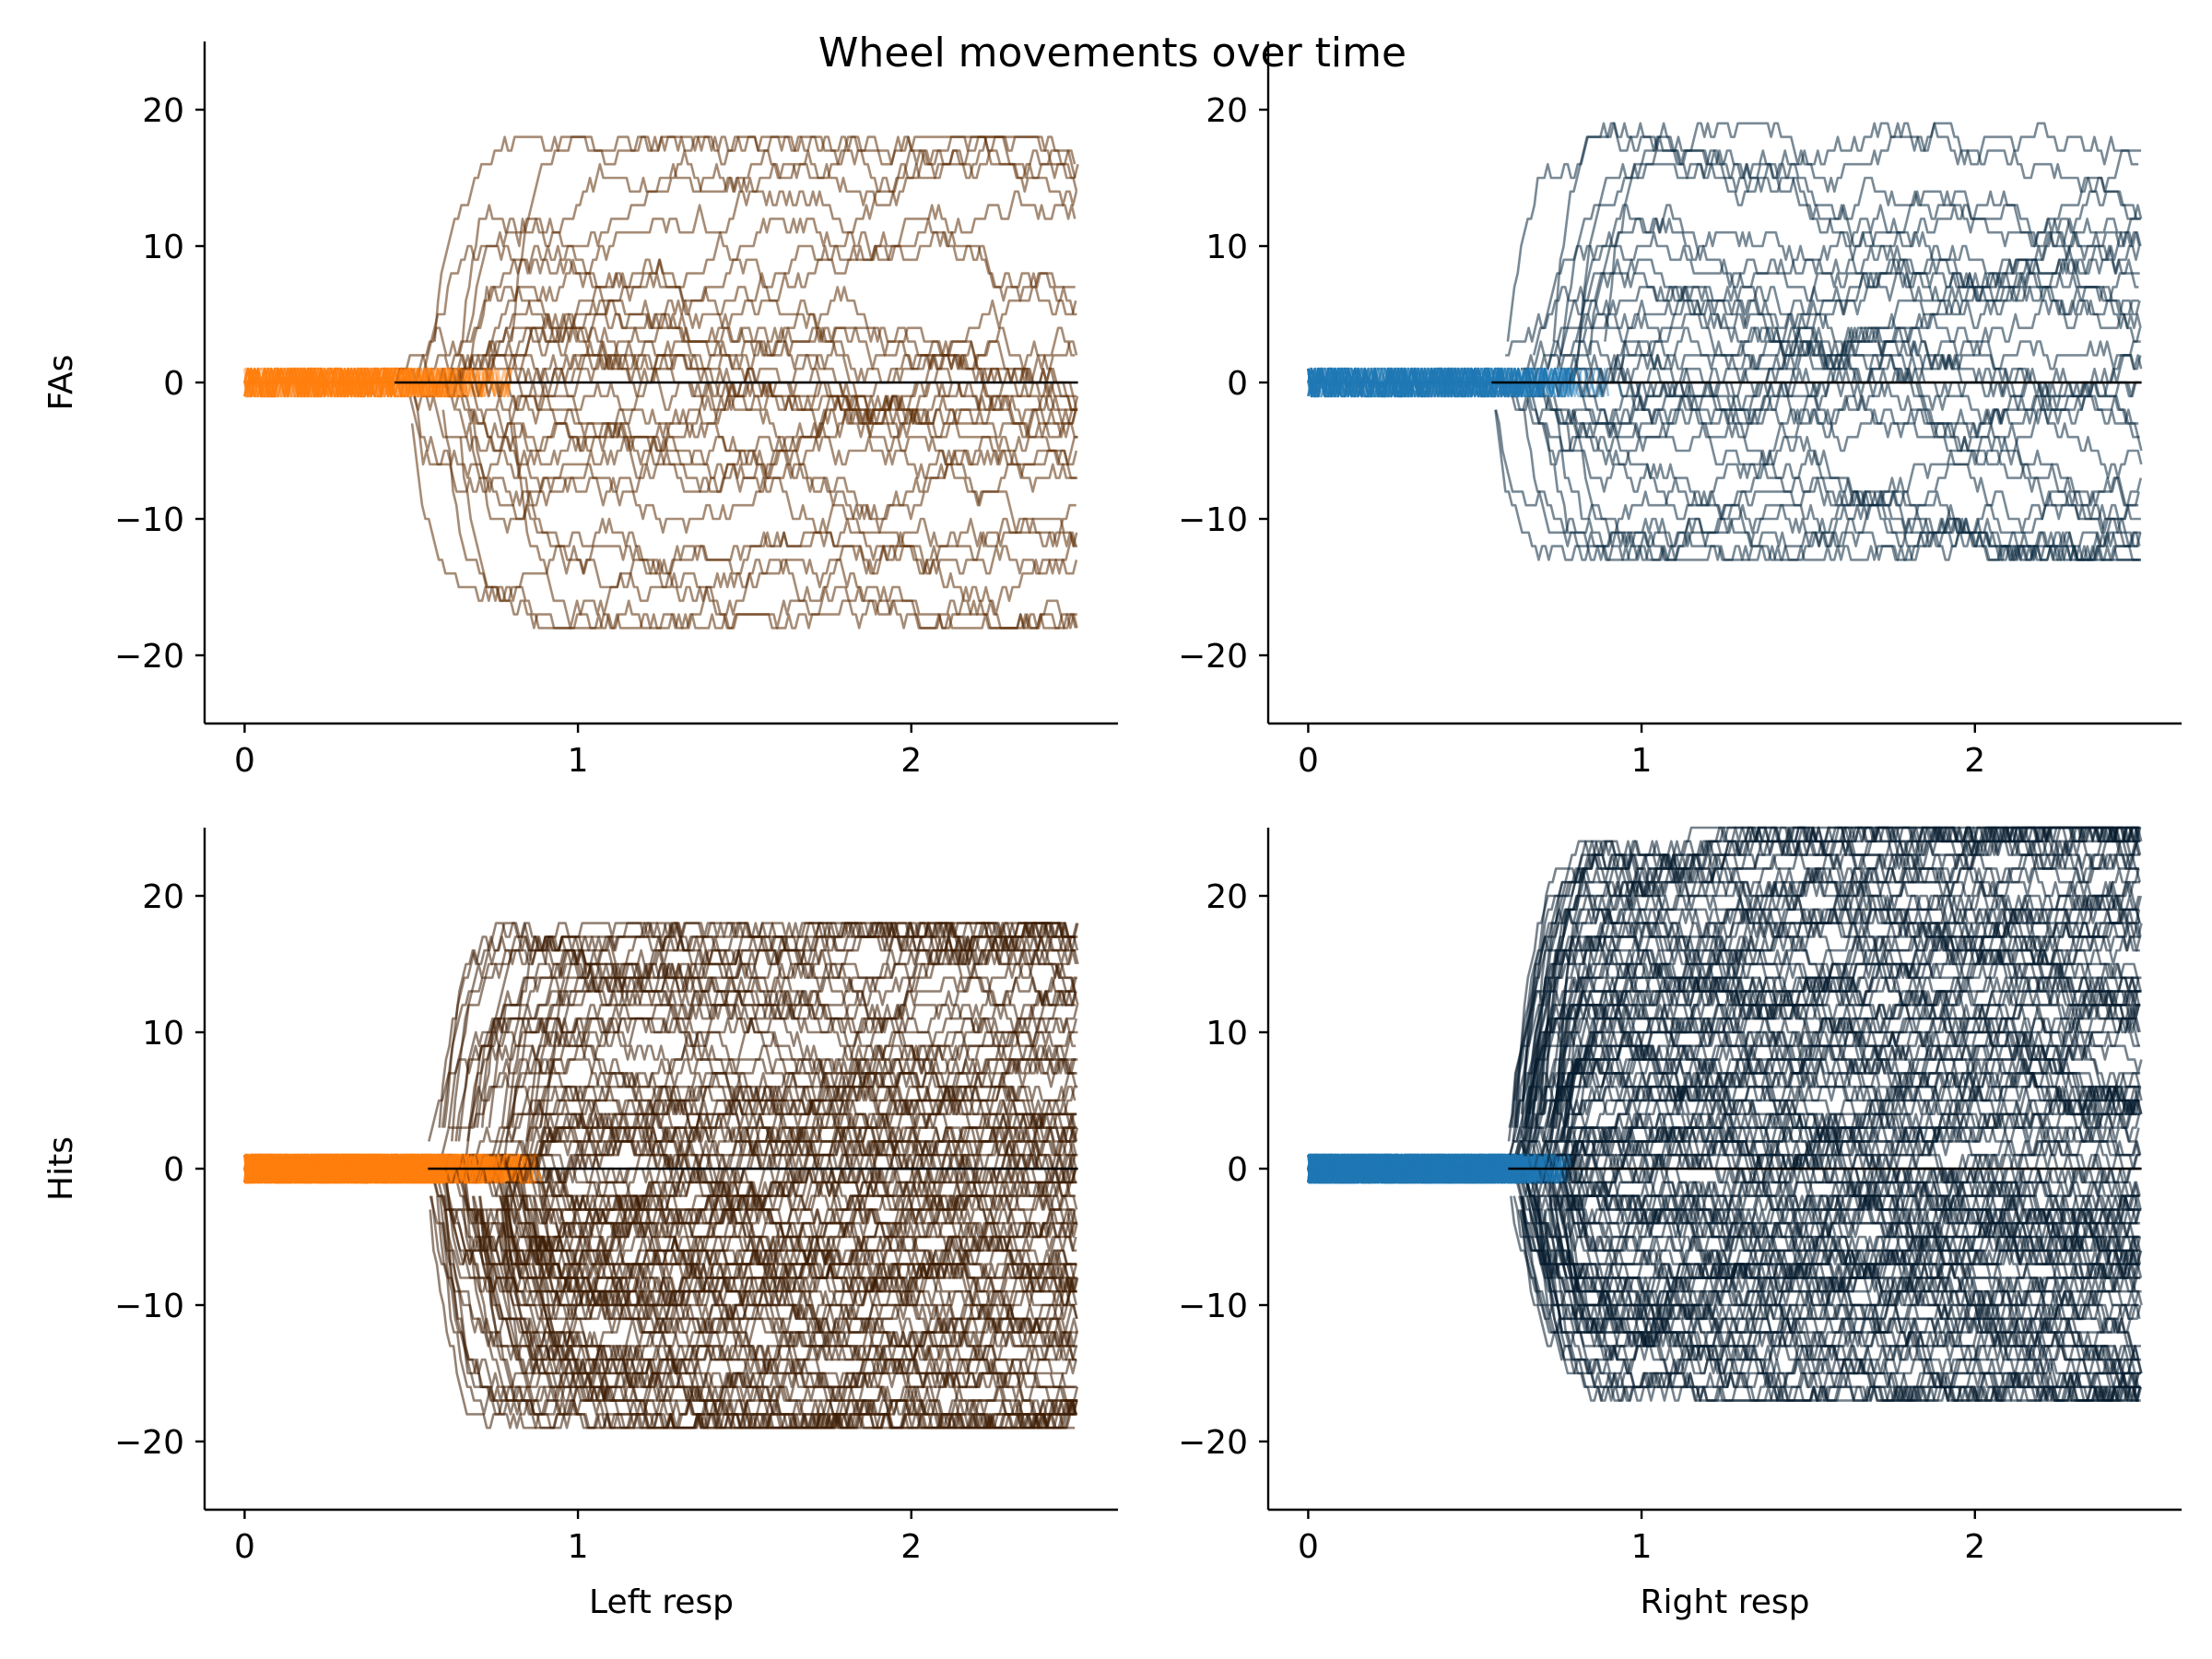  I want to click on x-axis-label: Right resp, so click(1724, 1602).